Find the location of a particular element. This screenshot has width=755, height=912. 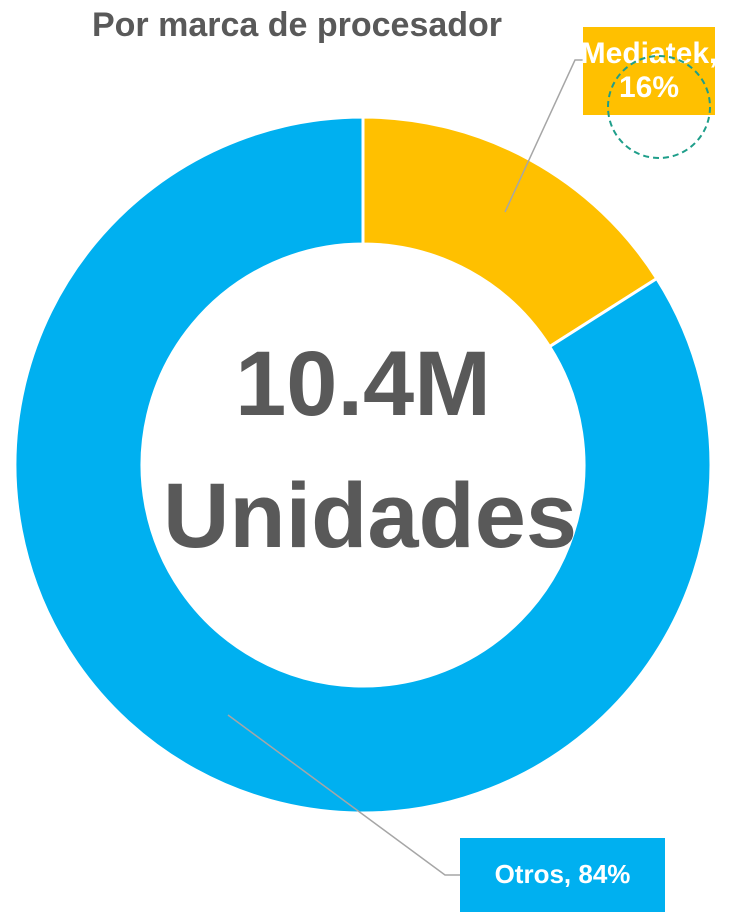

center-value: 10.4M is located at coordinates (363, 384).